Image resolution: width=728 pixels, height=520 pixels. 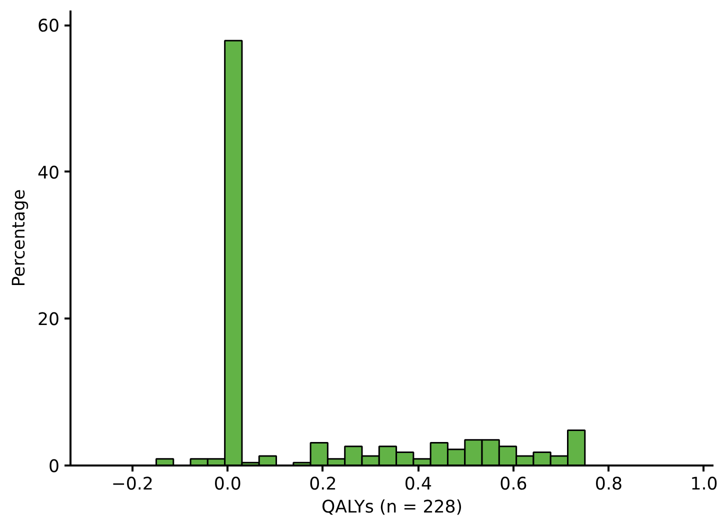 What do you see at coordinates (323, 484) in the screenshot?
I see `x-tick-label: 0.2` at bounding box center [323, 484].